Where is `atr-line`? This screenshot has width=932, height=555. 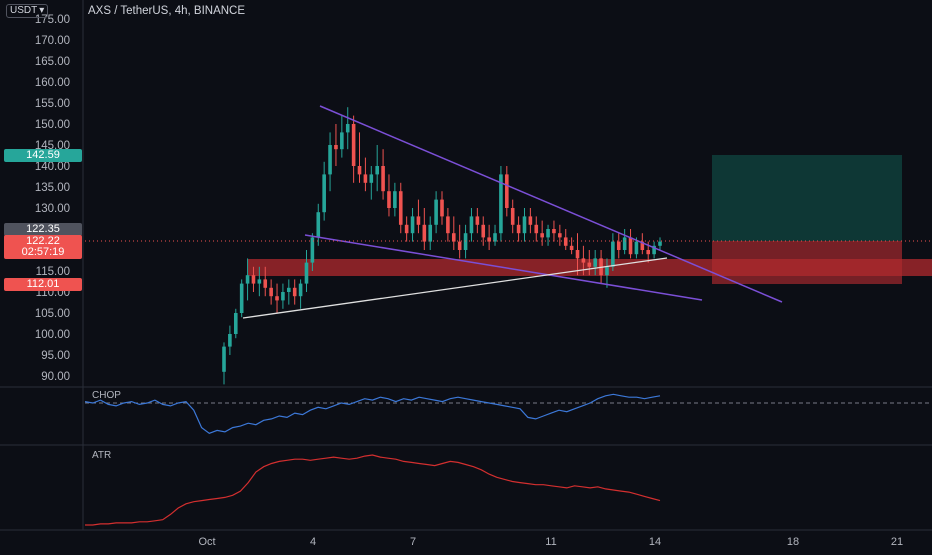 atr-line is located at coordinates (373, 490).